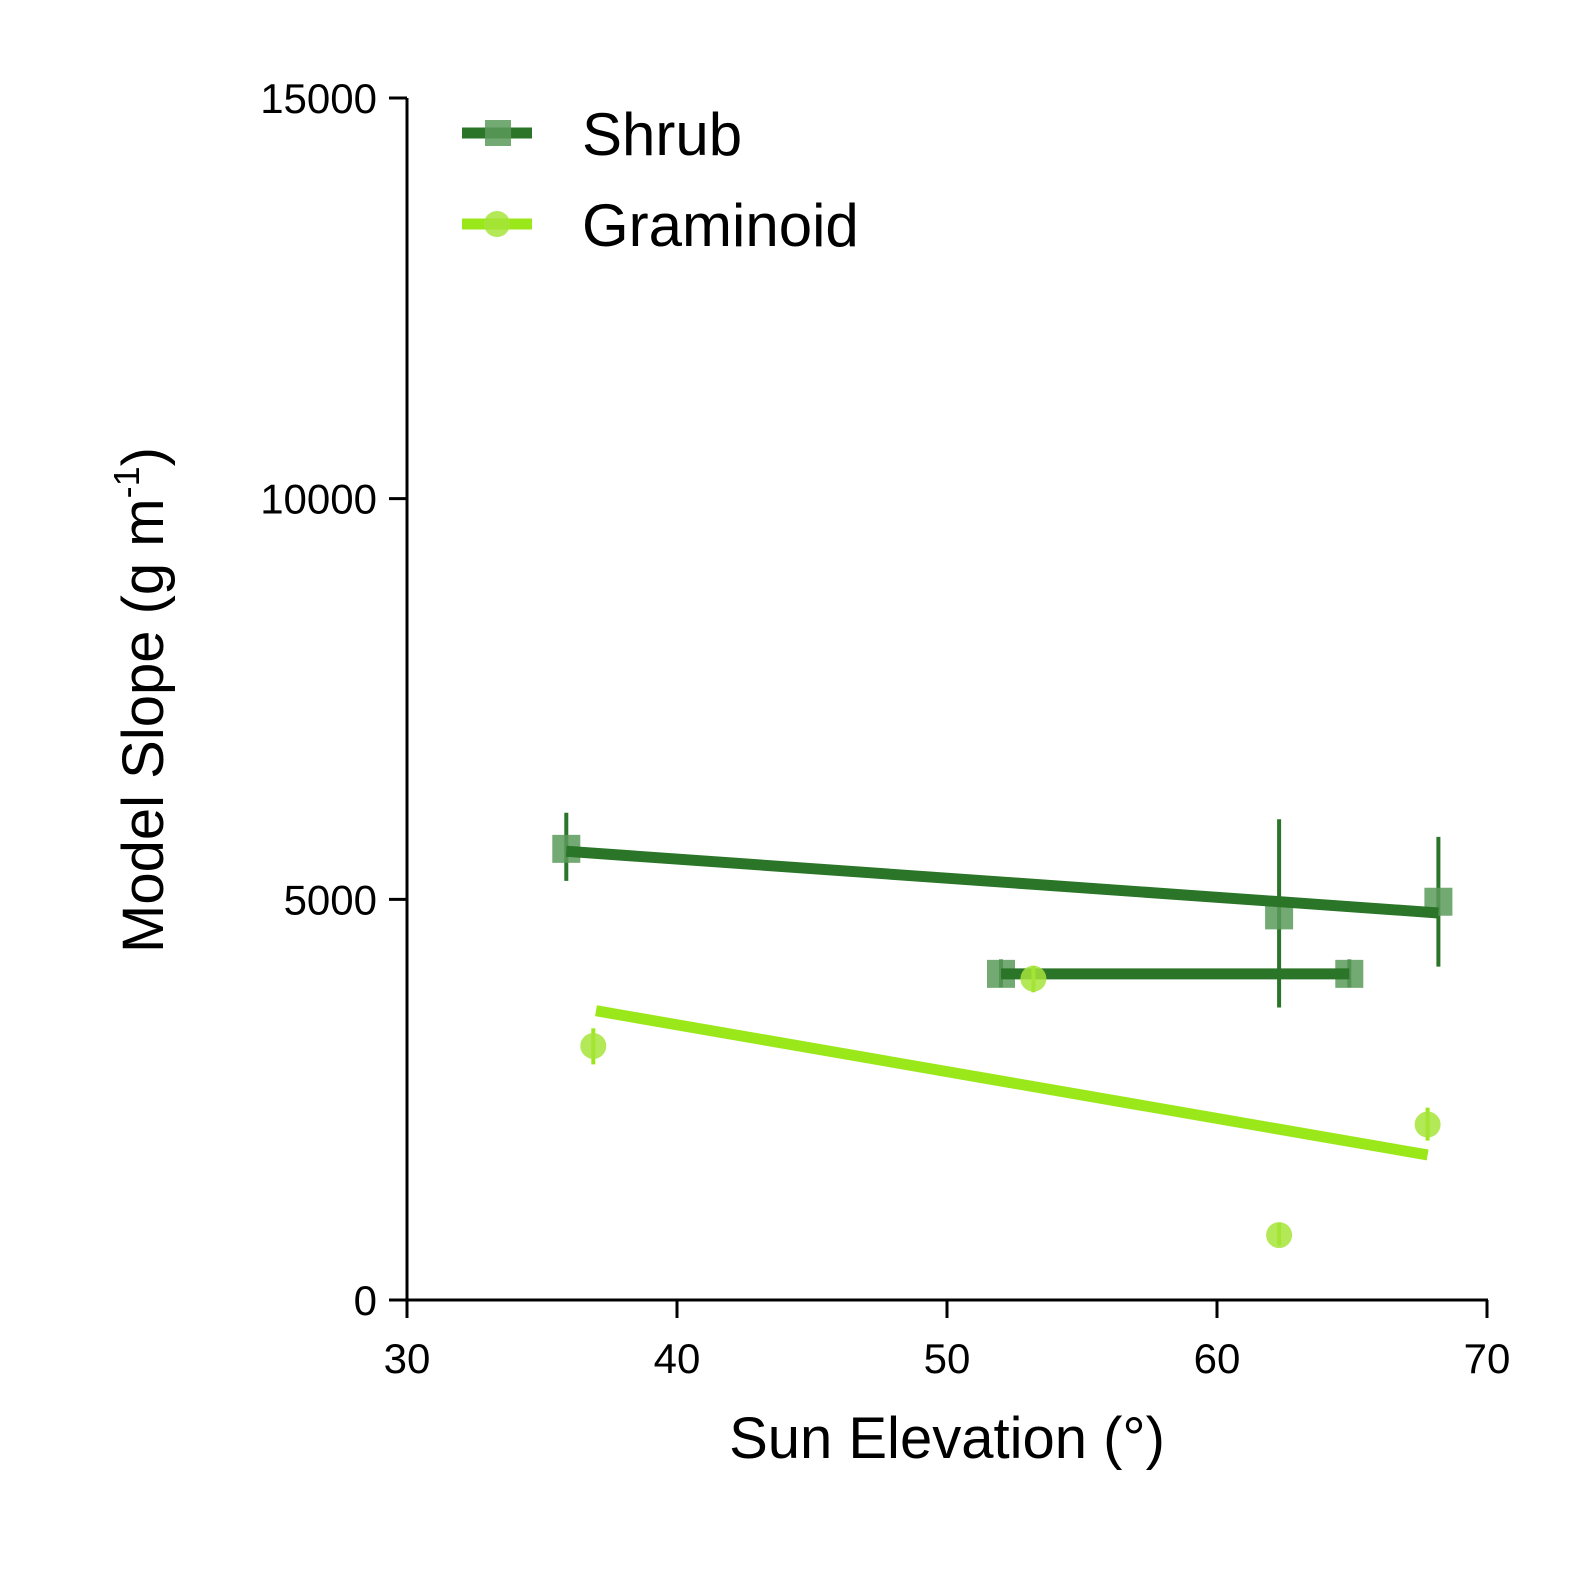 Image resolution: width=1574 pixels, height=1574 pixels. What do you see at coordinates (330, 899) in the screenshot?
I see `y-tick-label: 5000` at bounding box center [330, 899].